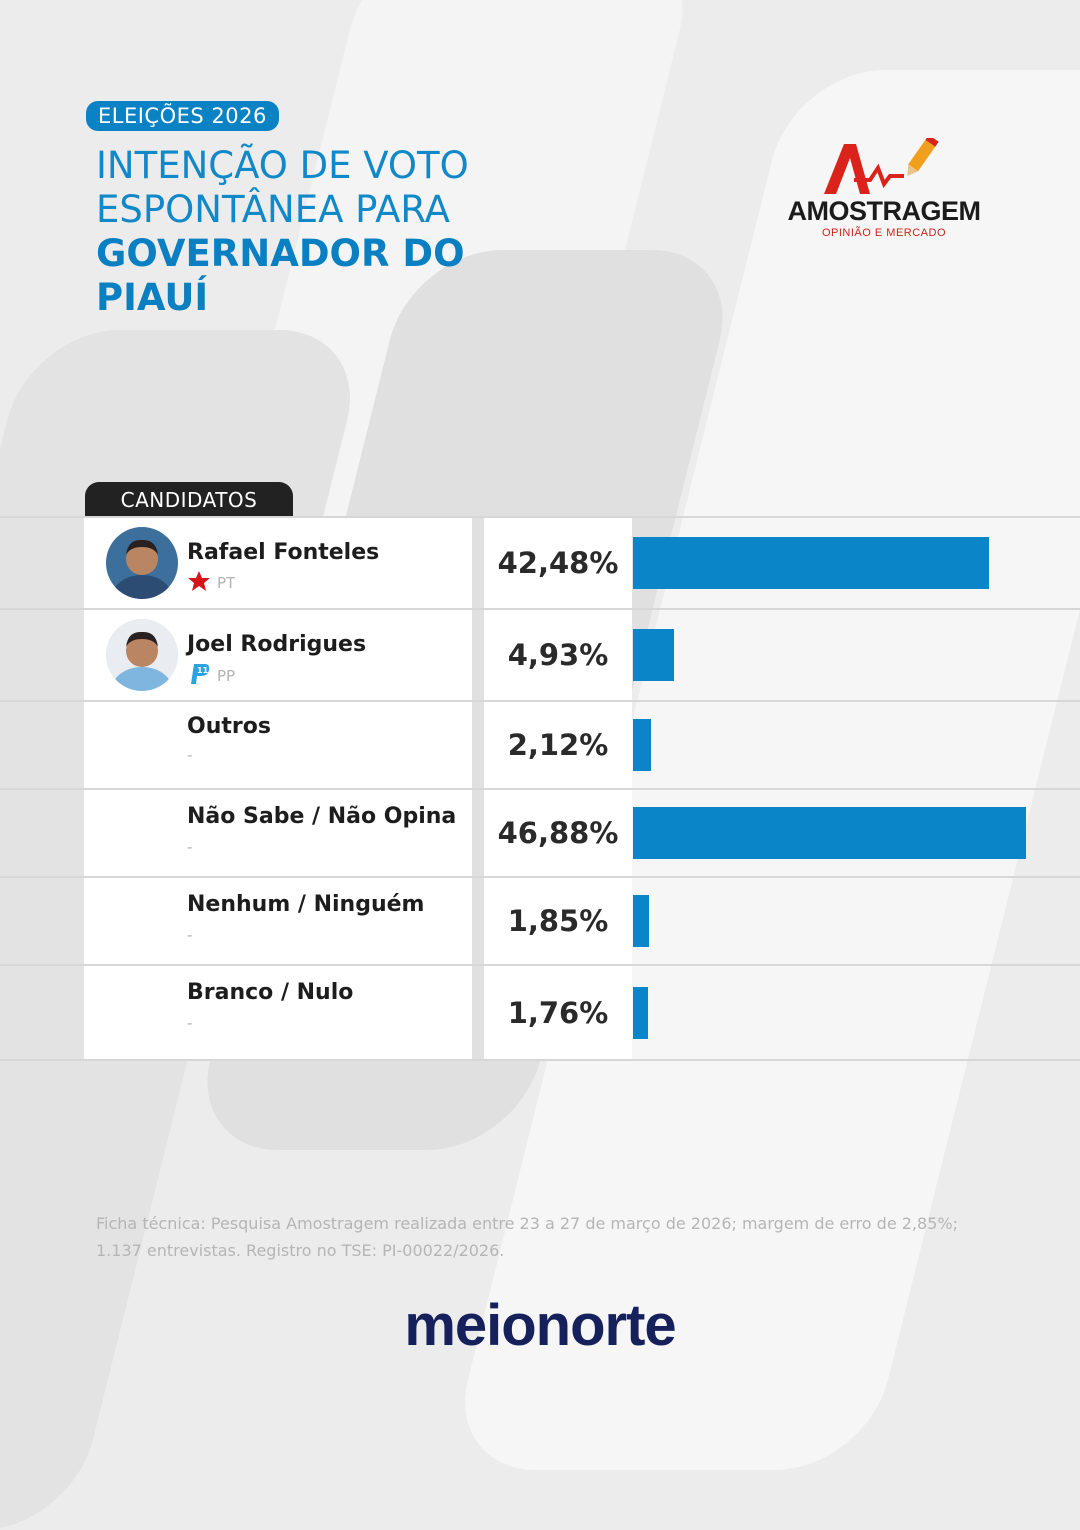  Describe the element at coordinates (558, 563) in the screenshot. I see `percentage-label: 42,48%` at that location.